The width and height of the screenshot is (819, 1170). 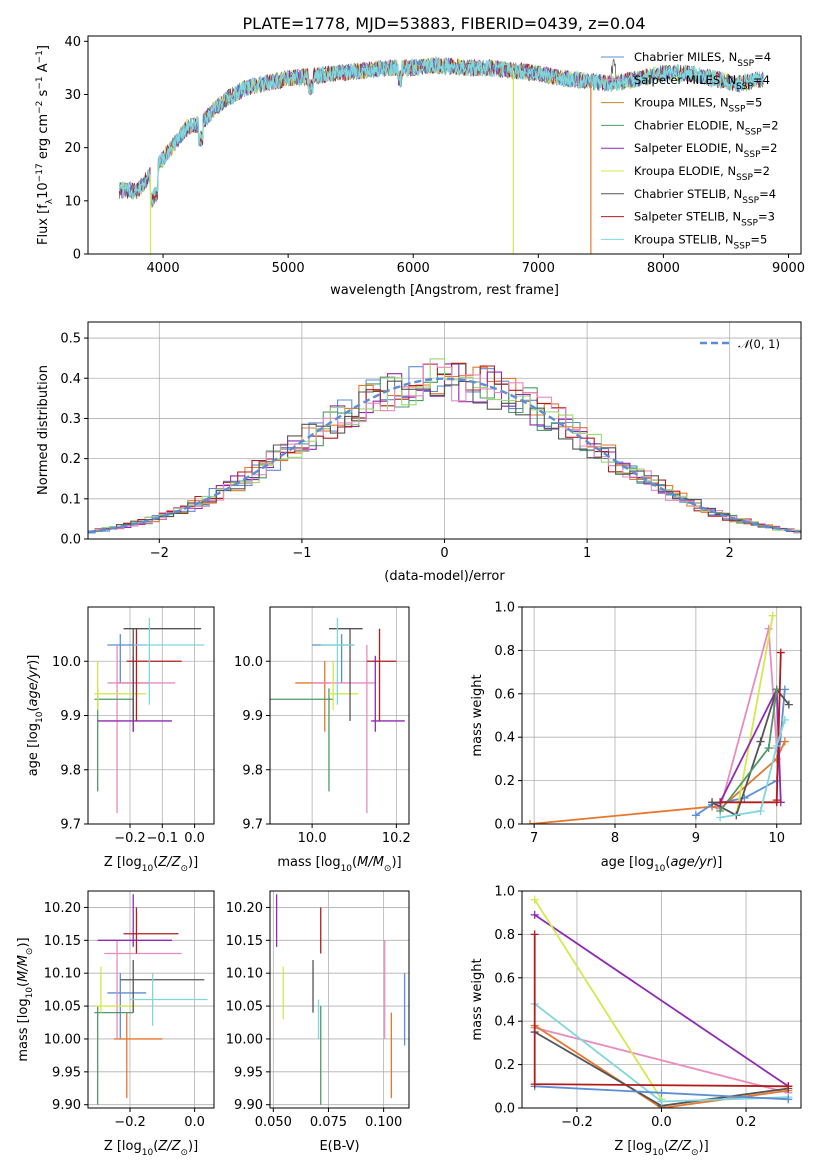 I want to click on mass-vs-ebv-xtick-label: 0.050, so click(x=273, y=1122).